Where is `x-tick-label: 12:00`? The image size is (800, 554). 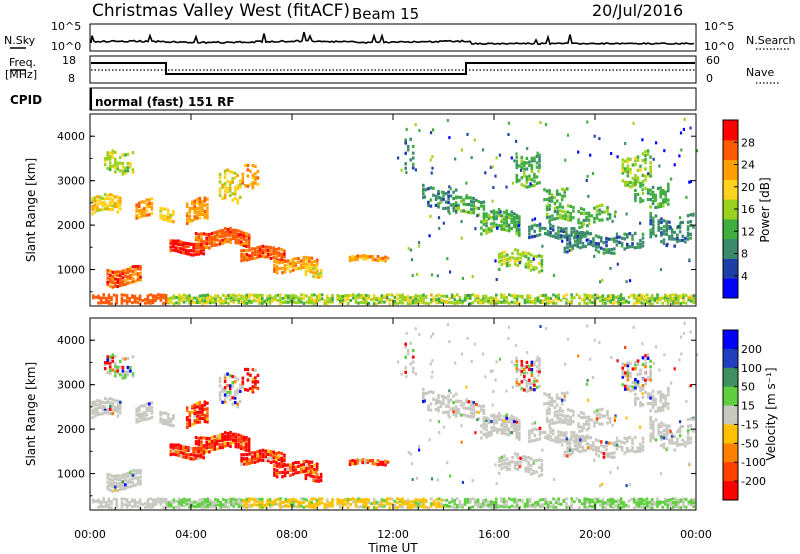
x-tick-label: 12:00 is located at coordinates (393, 534).